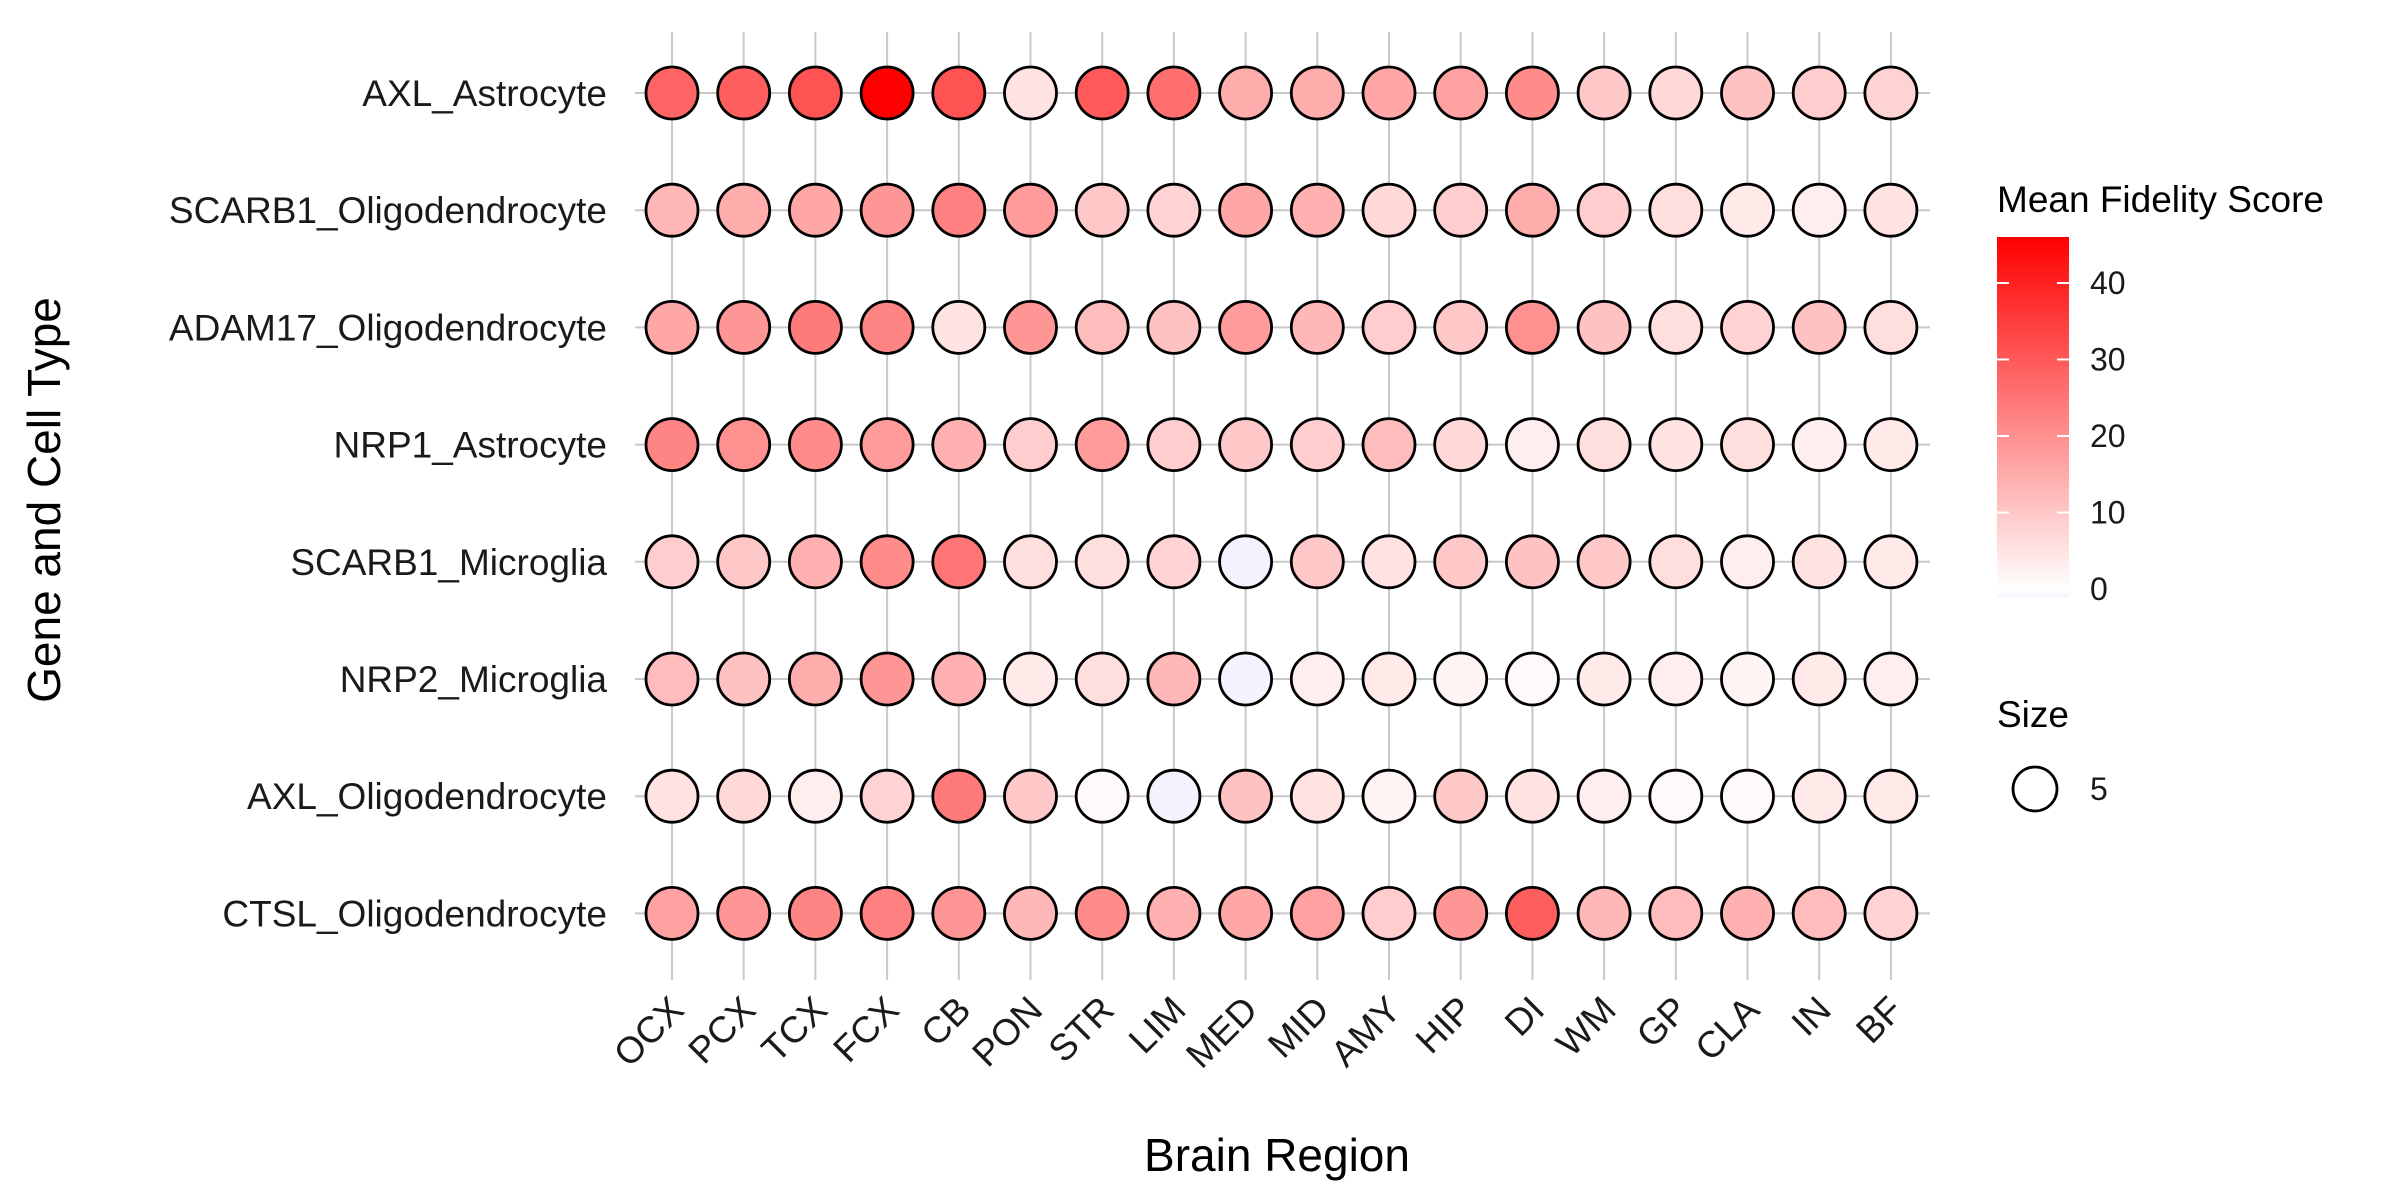 This screenshot has height=1200, width=2400. I want to click on x-tick-label: FCX, so click(865, 1029).